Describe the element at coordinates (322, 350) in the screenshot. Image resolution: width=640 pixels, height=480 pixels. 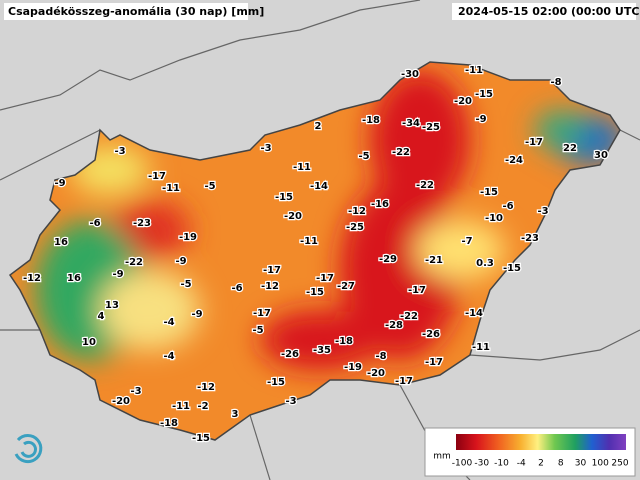
I see `station-value: -35` at that location.